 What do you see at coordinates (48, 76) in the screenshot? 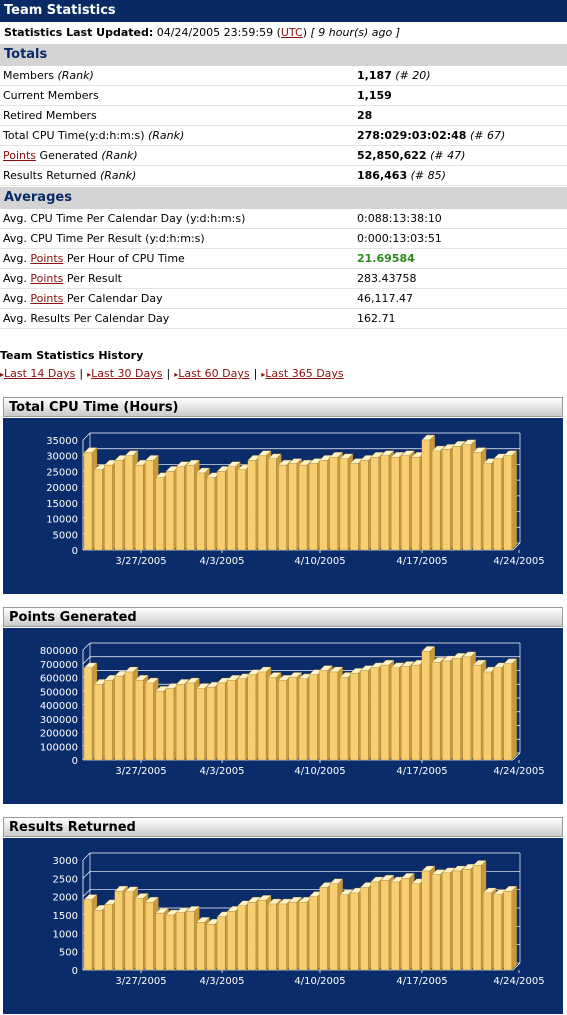
I see `stat-label: Members (Rank)` at bounding box center [48, 76].